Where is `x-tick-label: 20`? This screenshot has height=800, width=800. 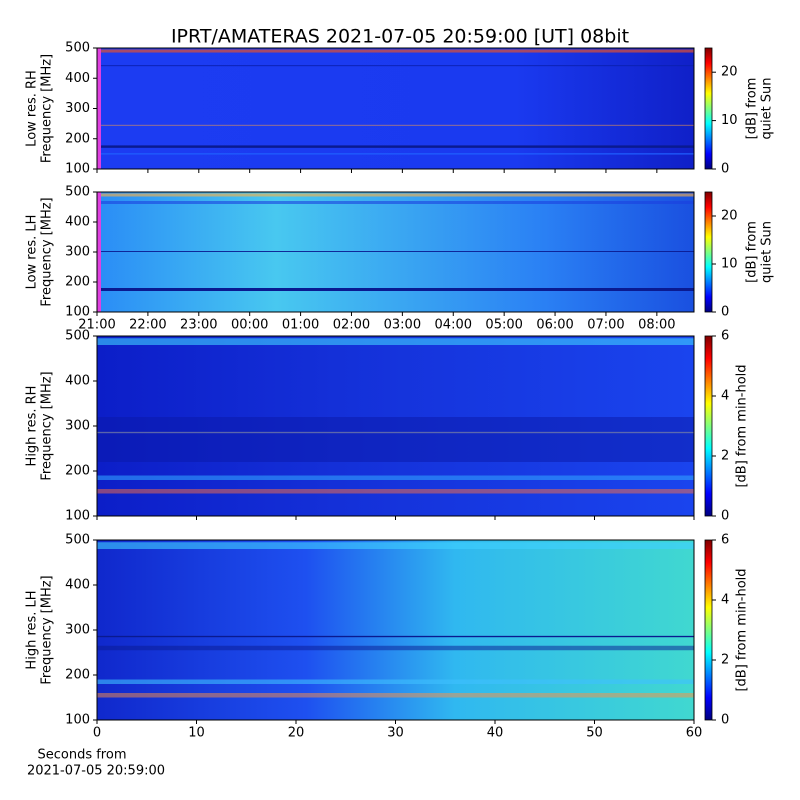
x-tick-label: 20 is located at coordinates (296, 733).